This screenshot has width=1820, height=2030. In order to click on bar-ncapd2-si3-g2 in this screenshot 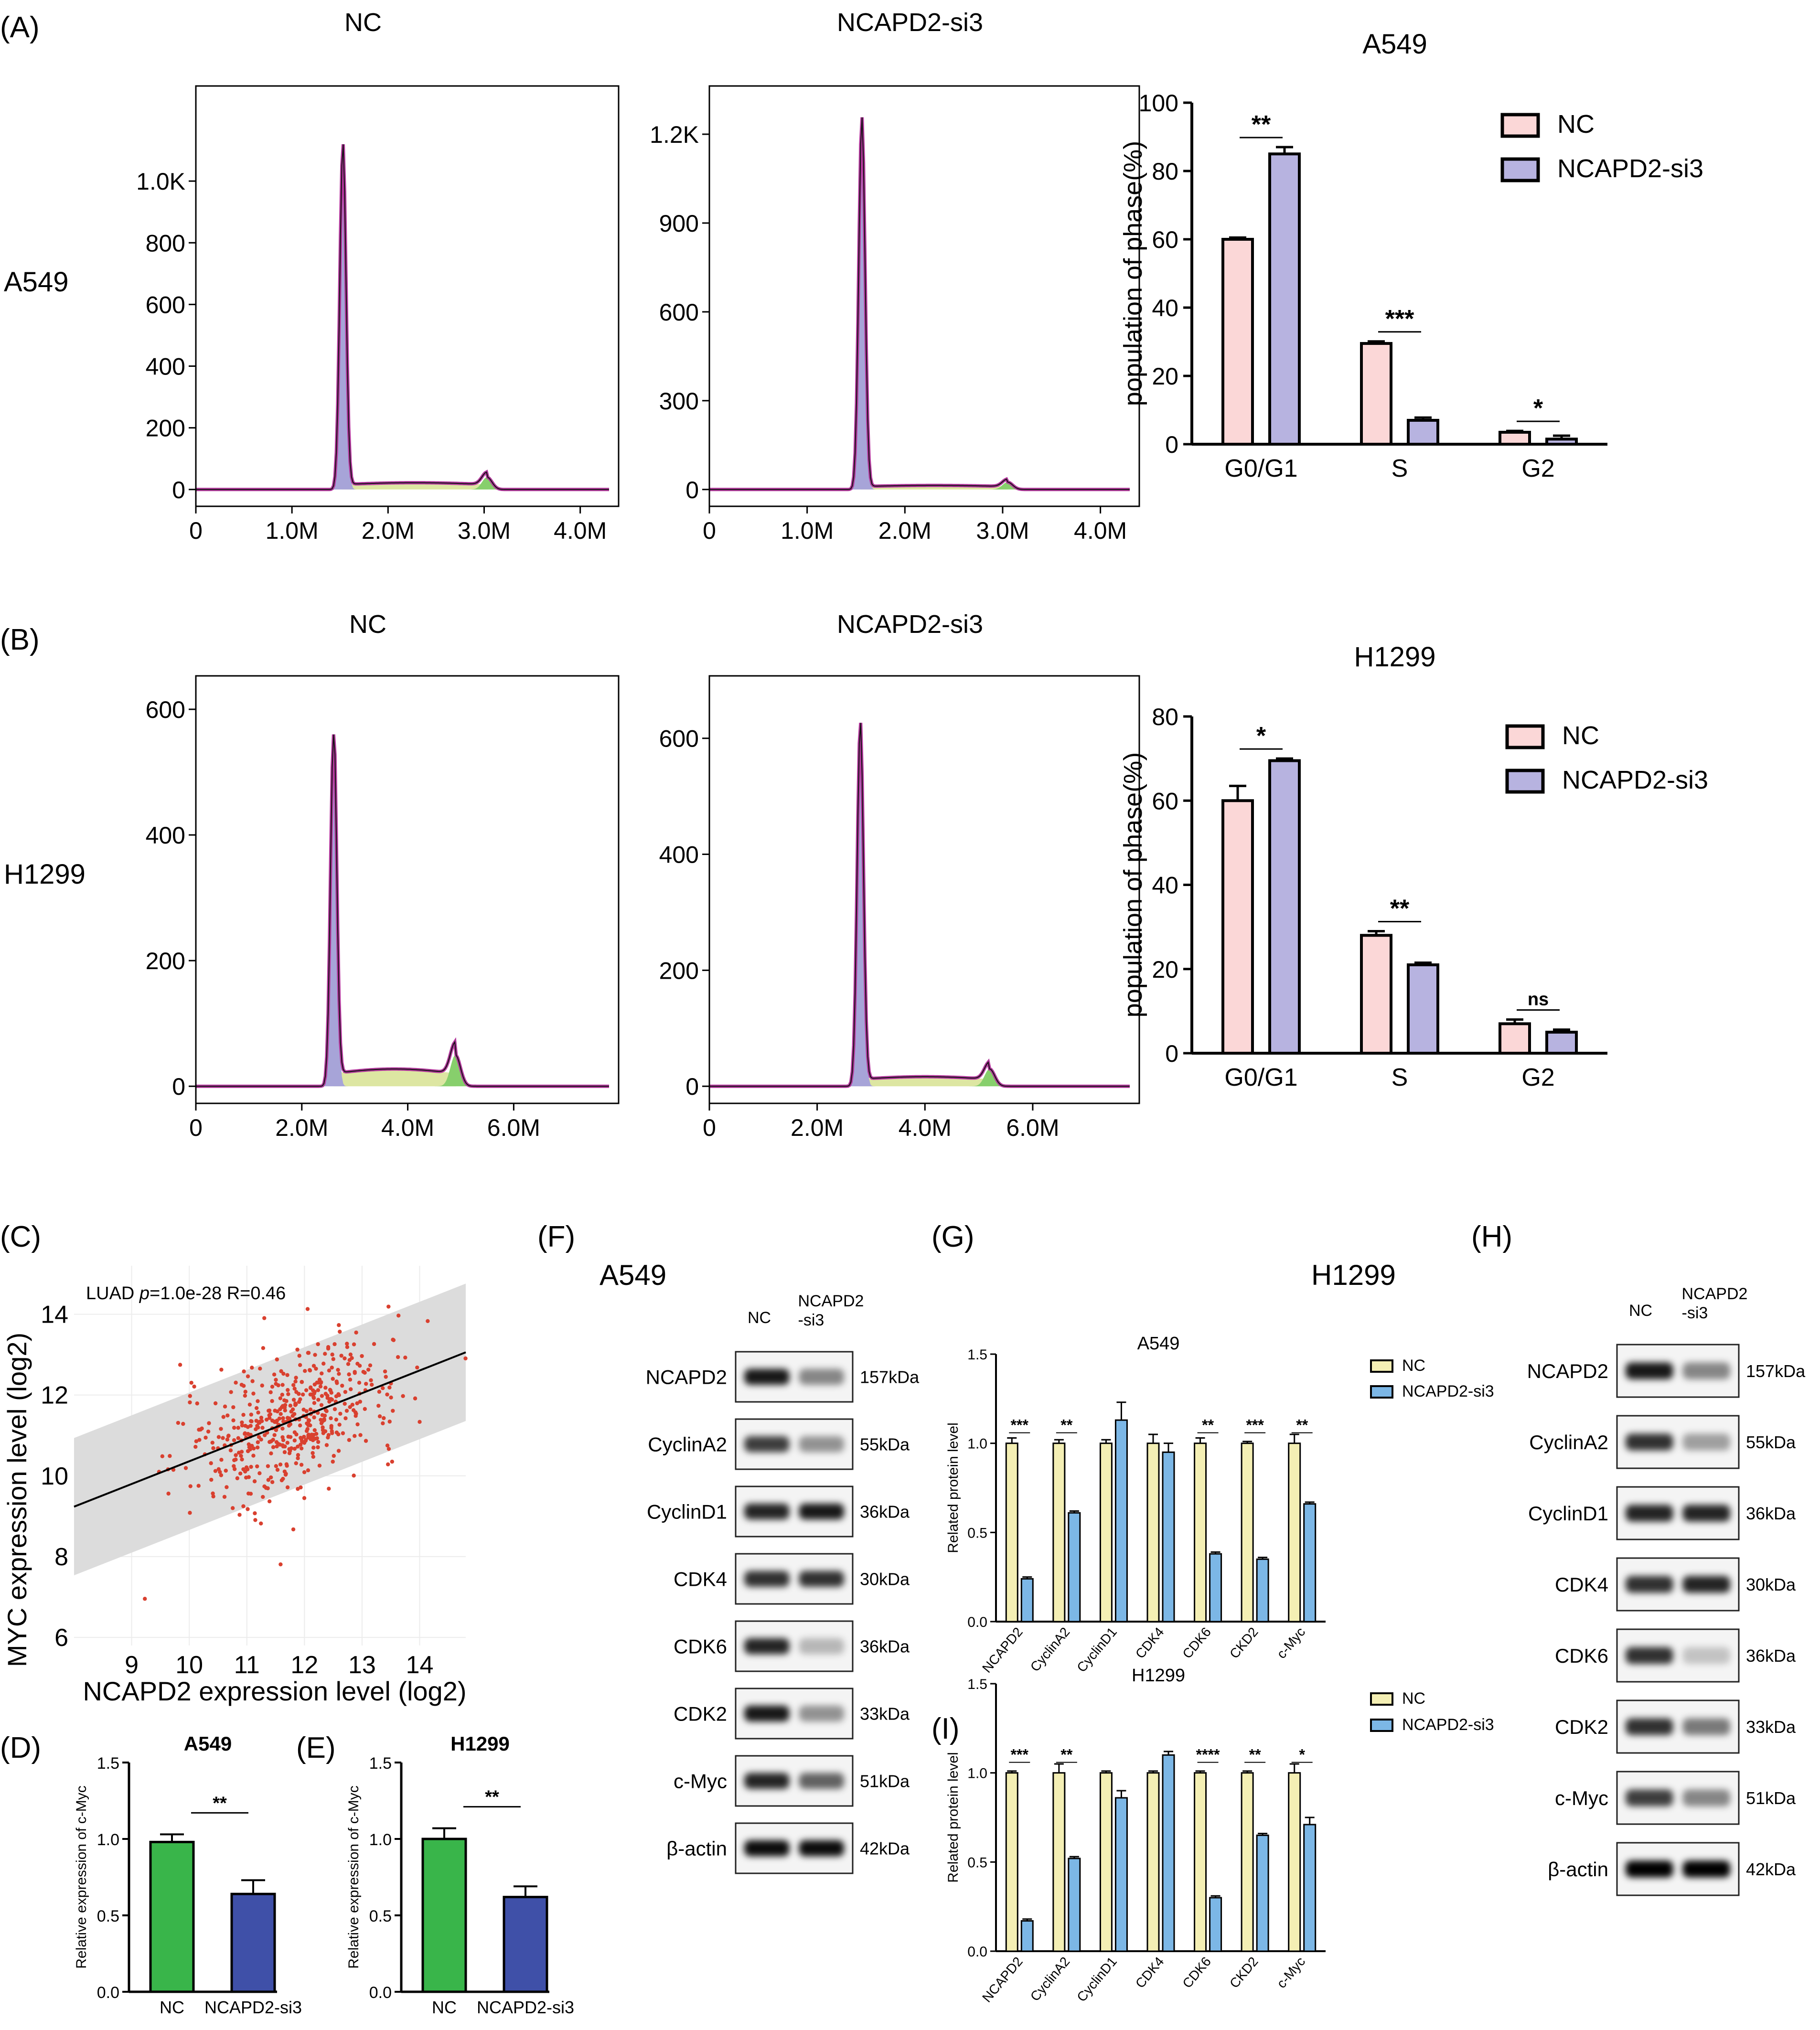, I will do `click(1562, 442)`.